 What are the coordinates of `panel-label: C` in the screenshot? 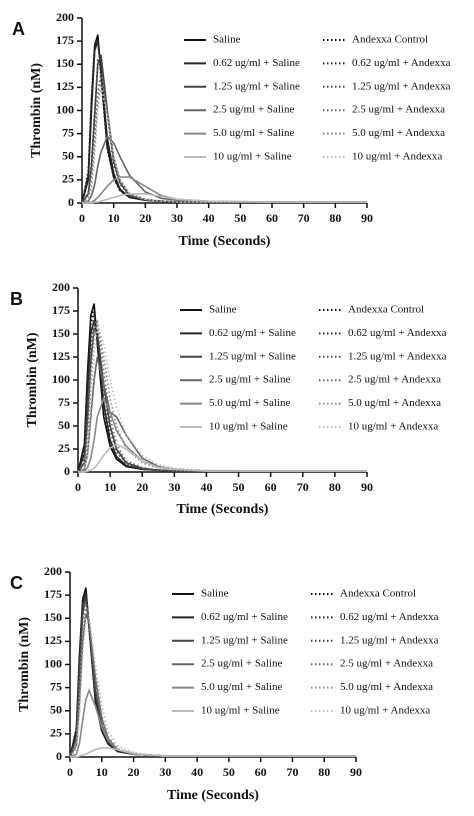 It's located at (16, 583).